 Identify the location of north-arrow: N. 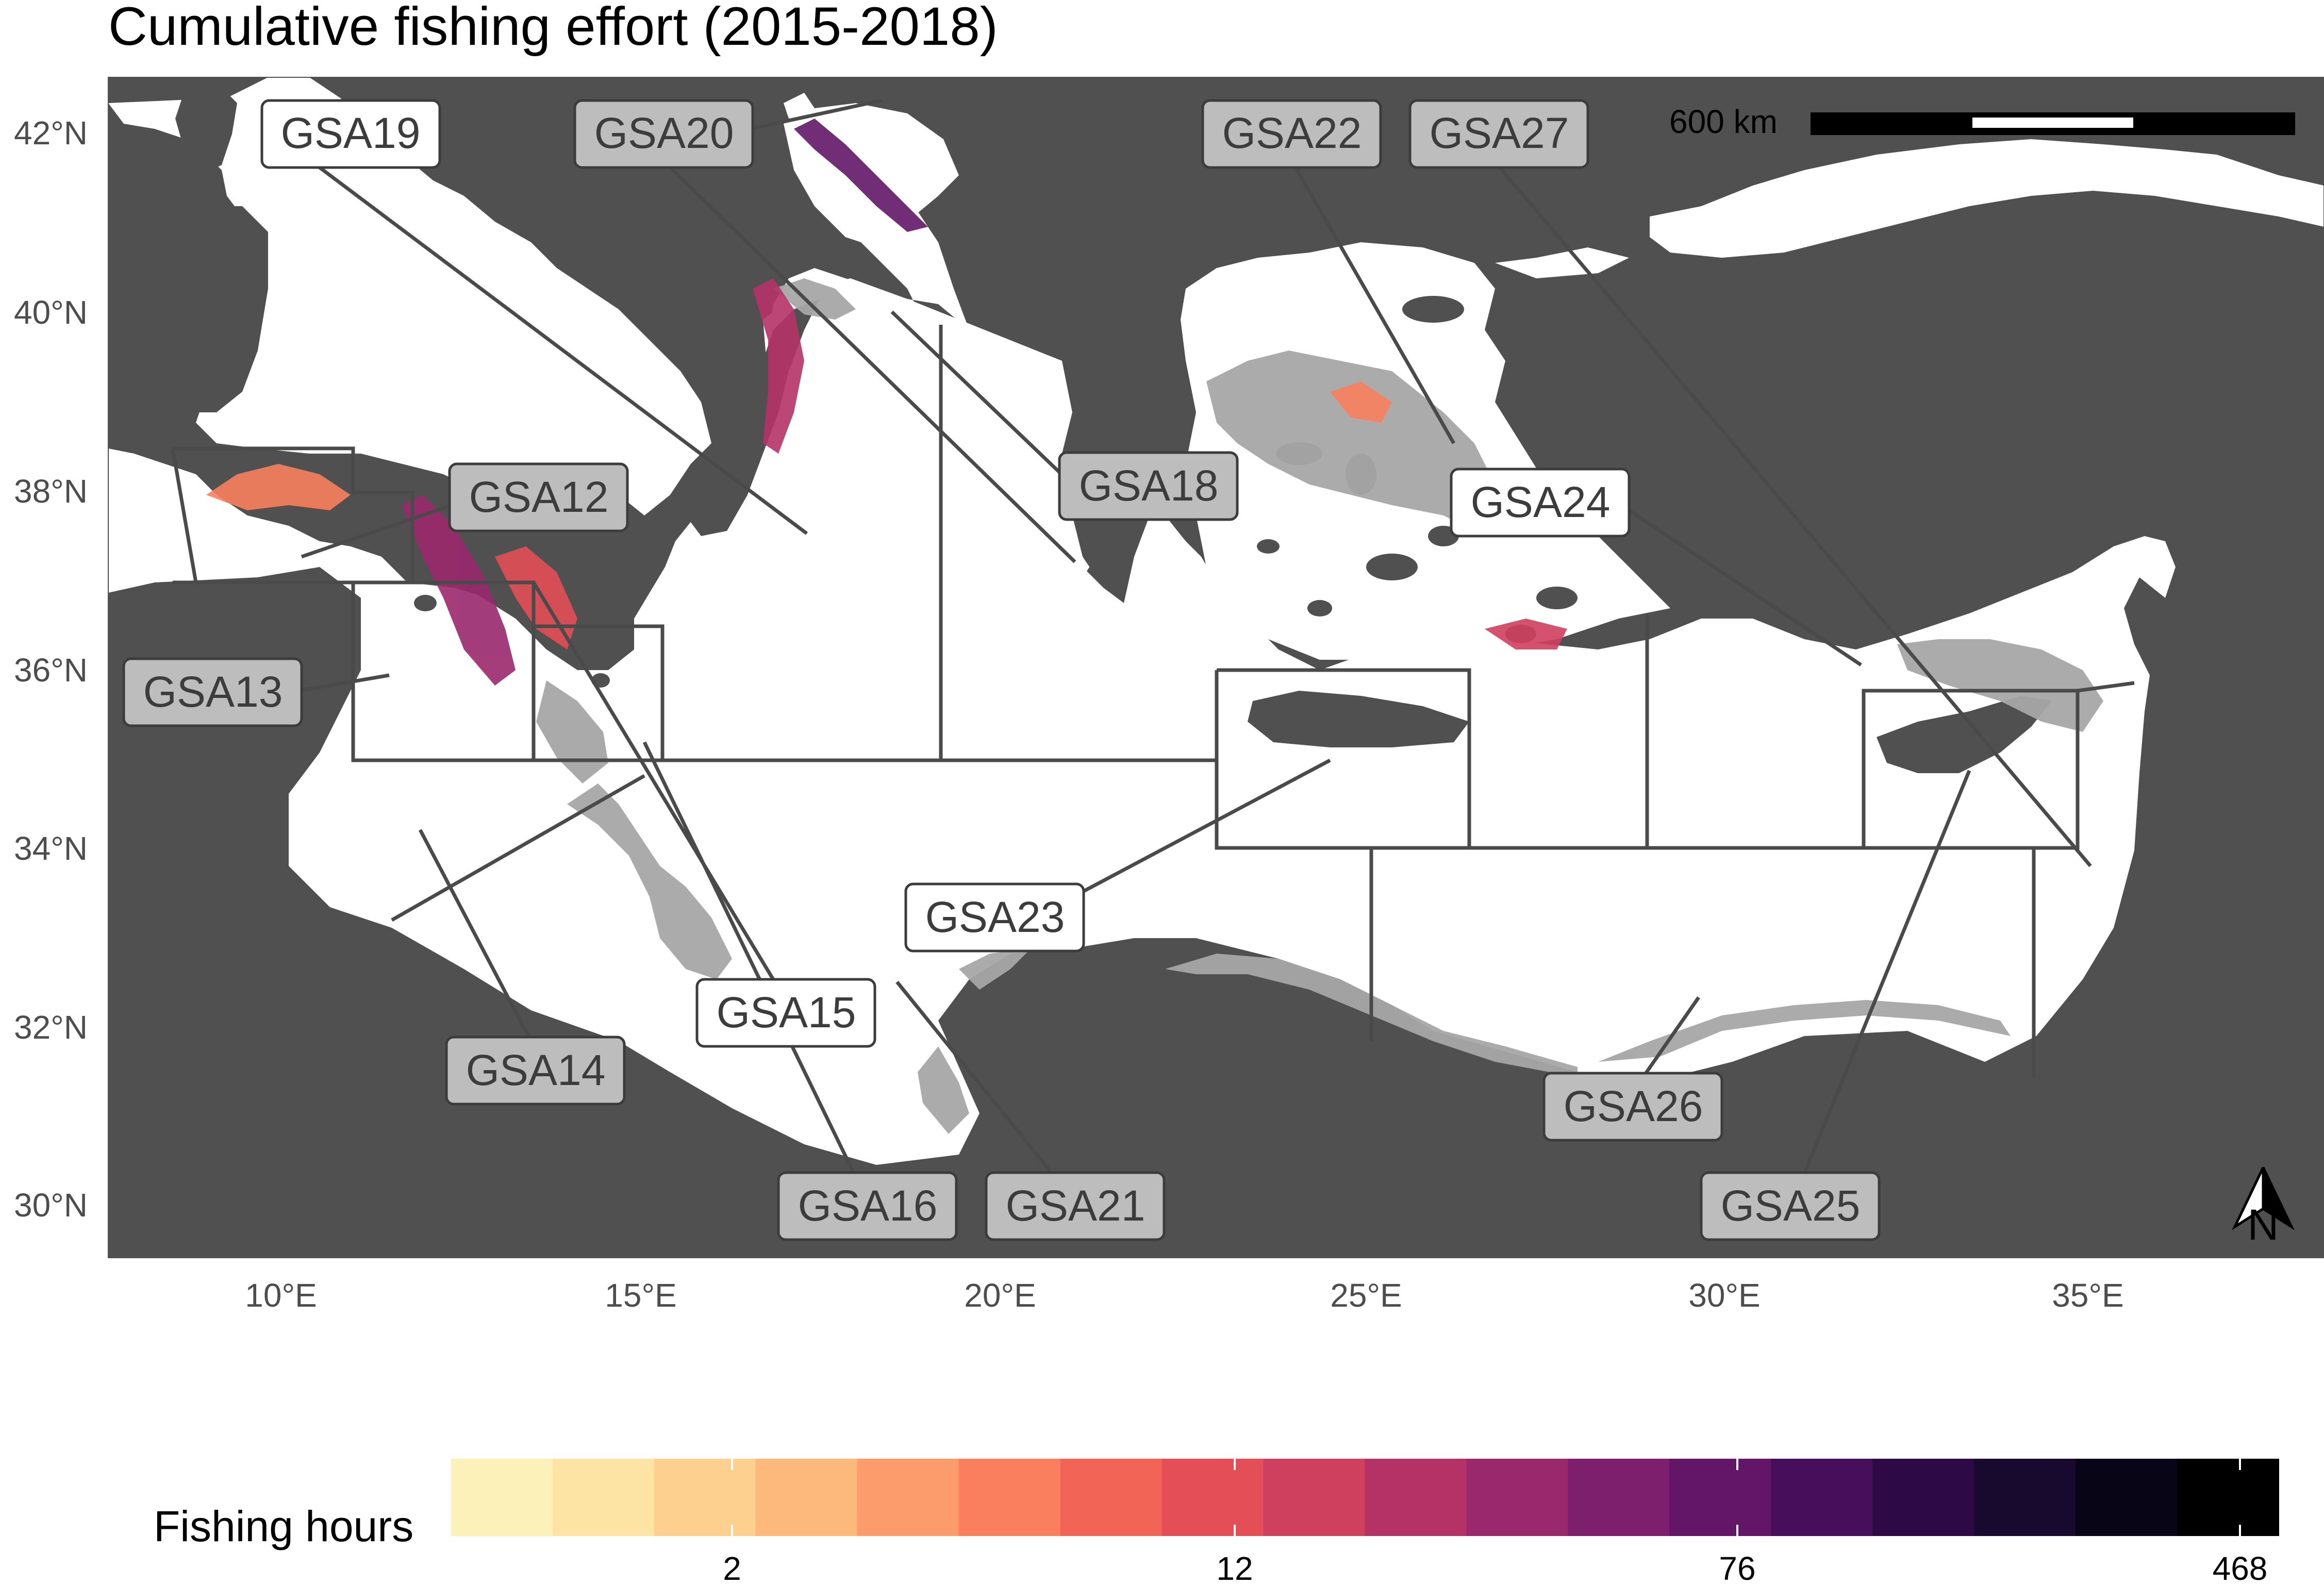
(2263, 1207).